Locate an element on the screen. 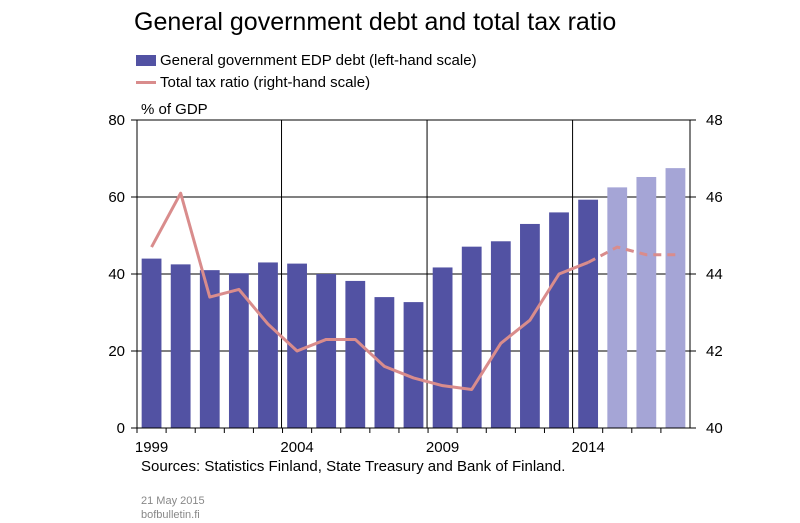  y-left-tick-label: 60 is located at coordinates (116, 197).